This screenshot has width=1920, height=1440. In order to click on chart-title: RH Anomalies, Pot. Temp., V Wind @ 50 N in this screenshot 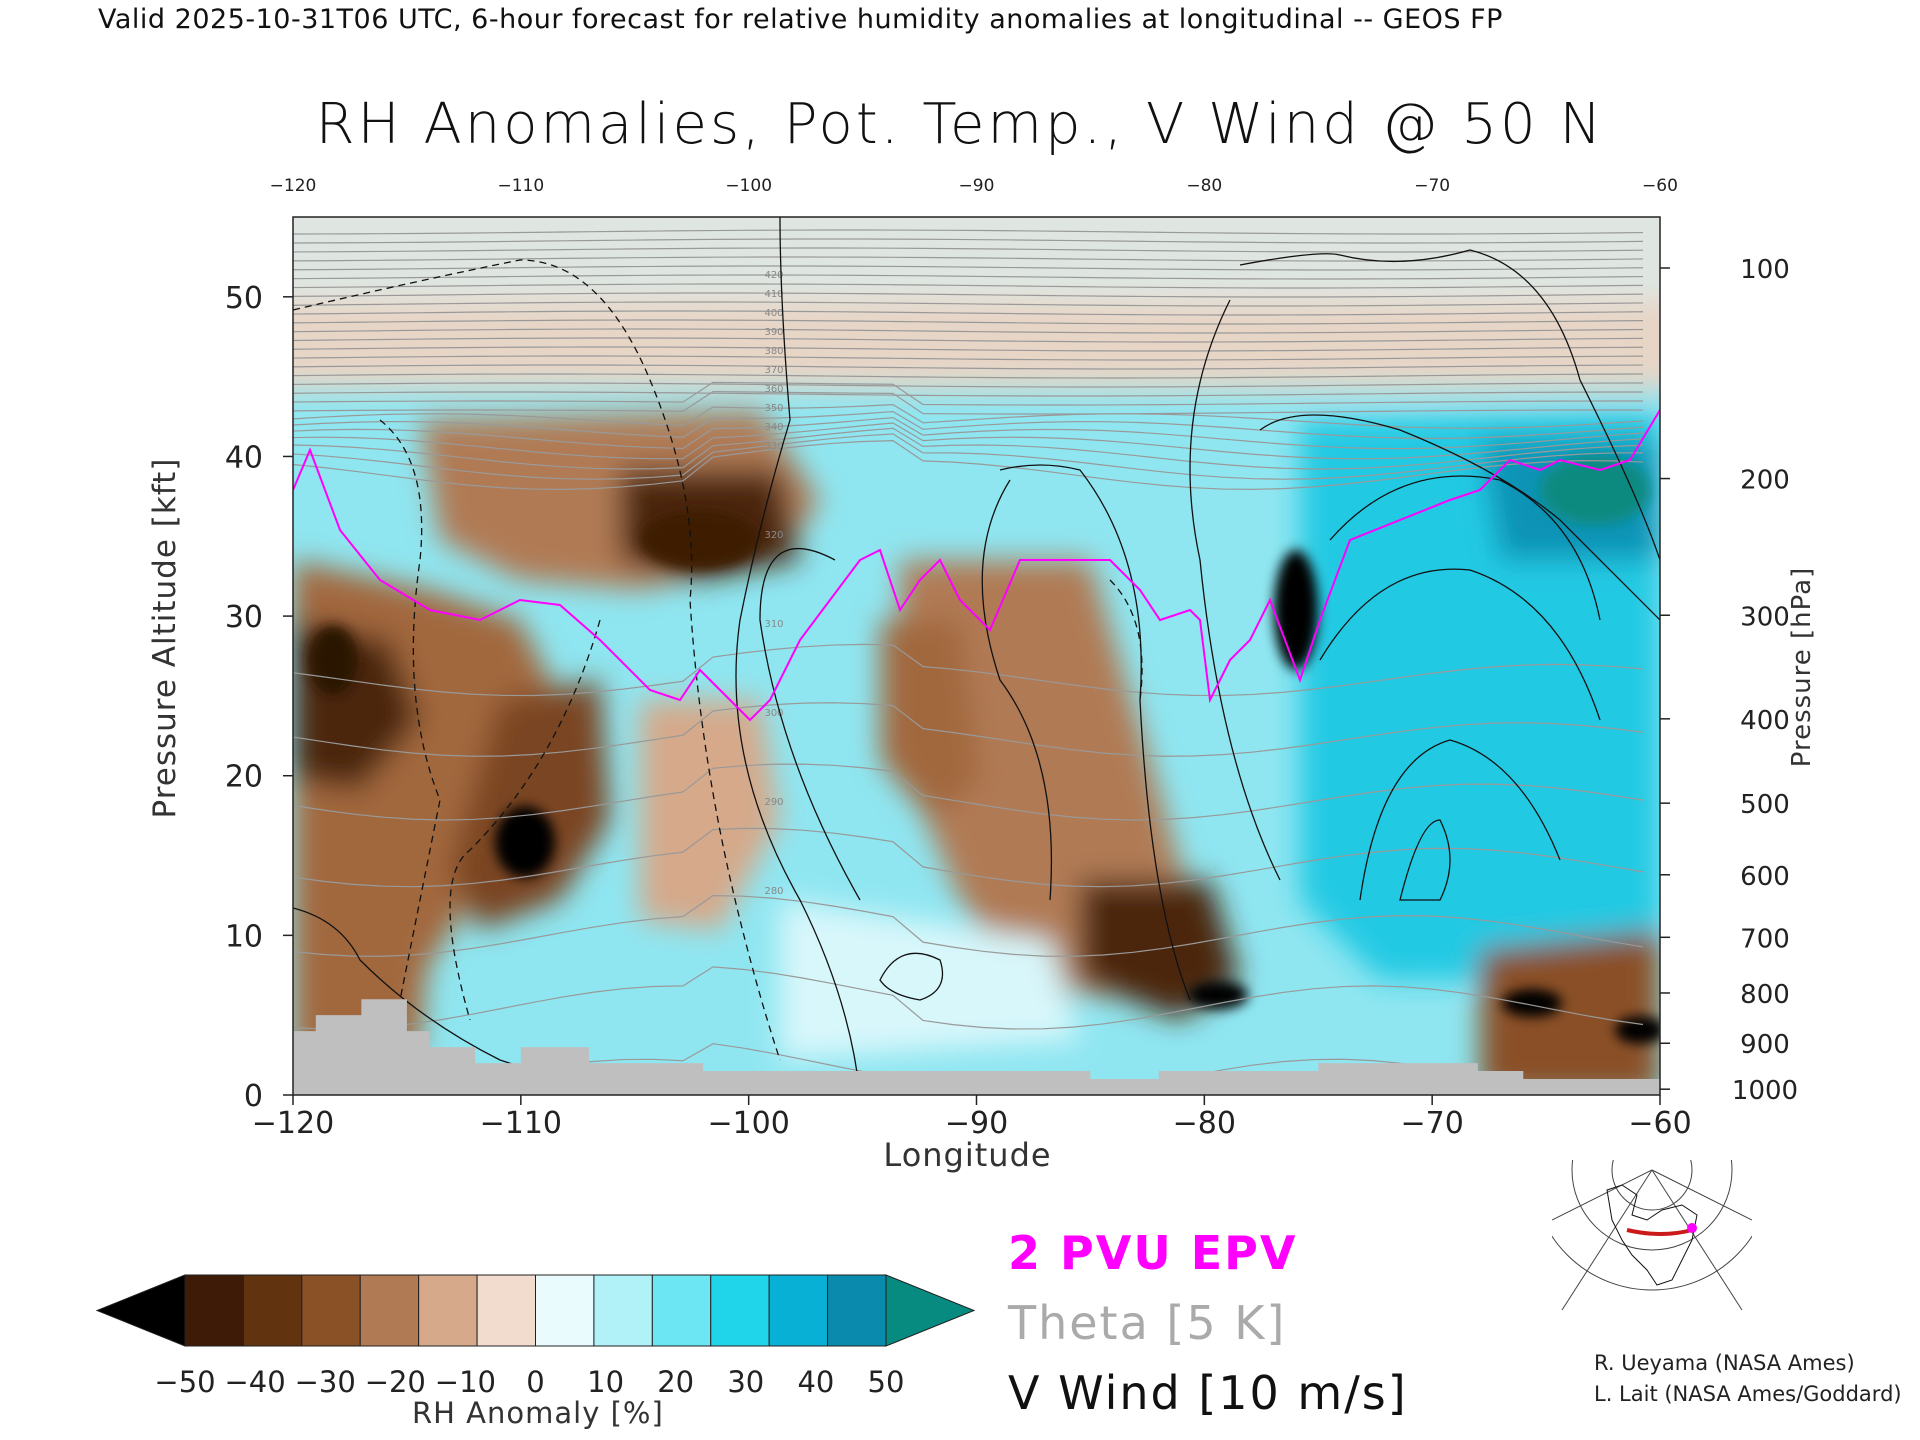, I will do `click(960, 124)`.